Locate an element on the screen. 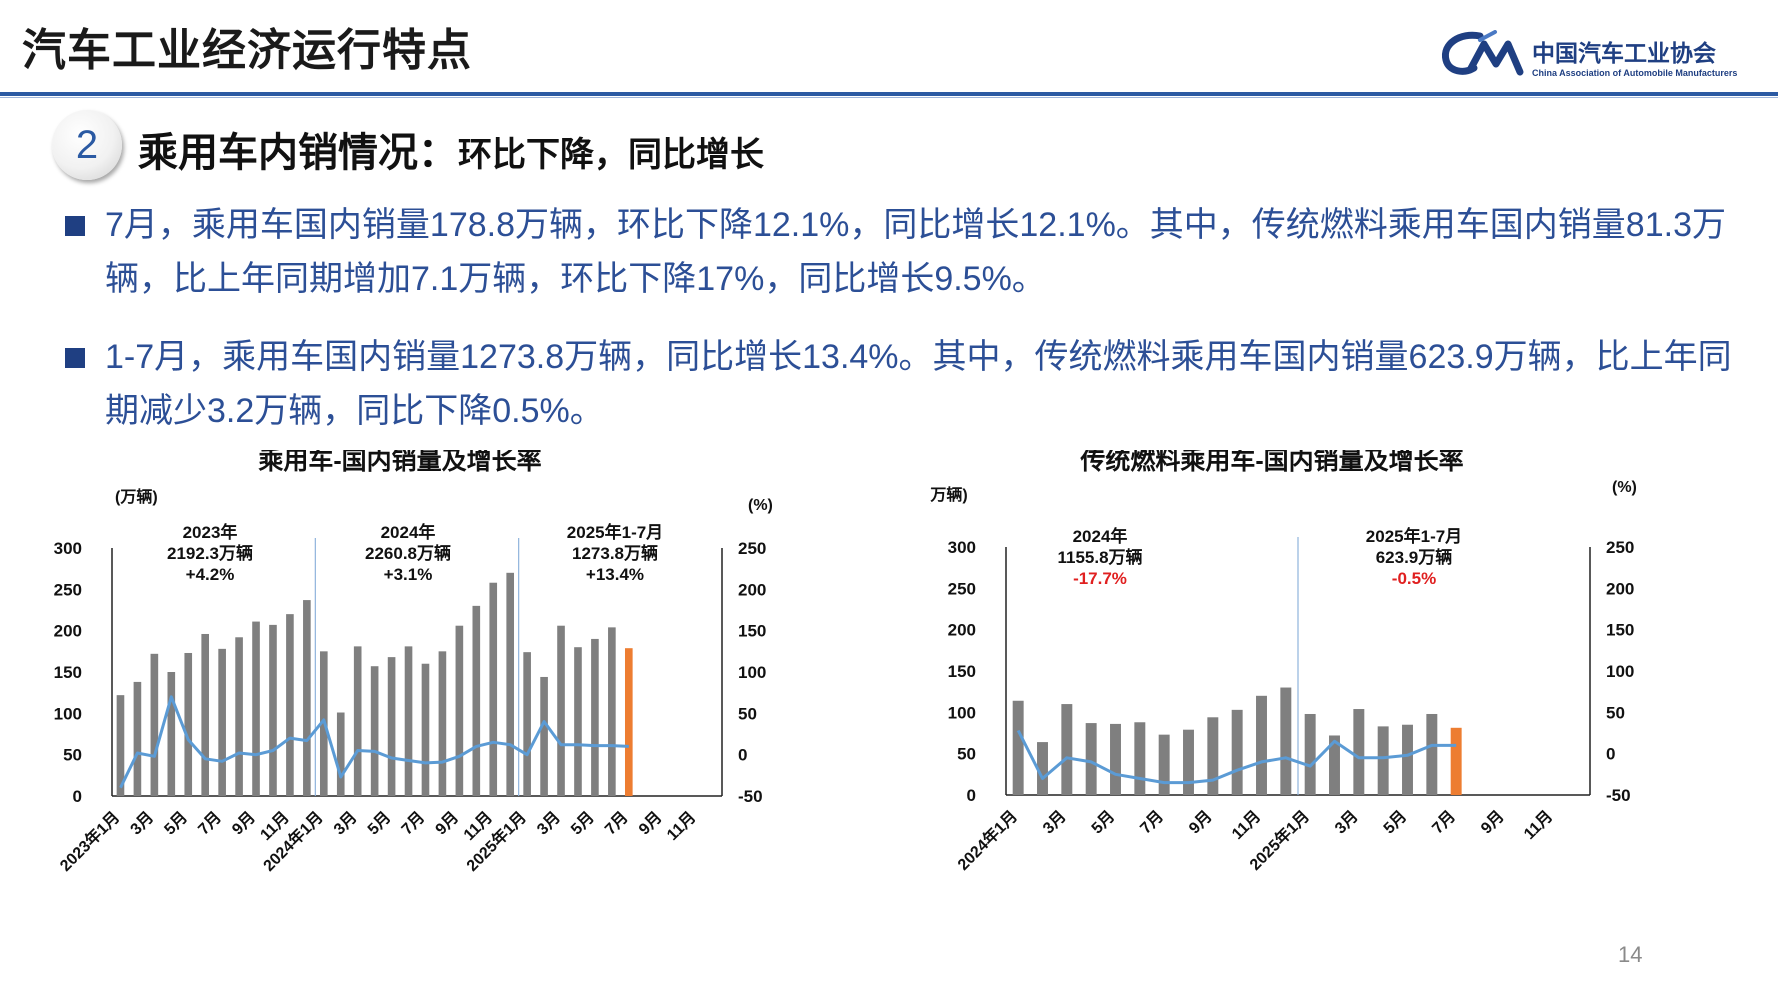 The width and height of the screenshot is (1778, 1000). y-tick-label: 300 is located at coordinates (68, 548).